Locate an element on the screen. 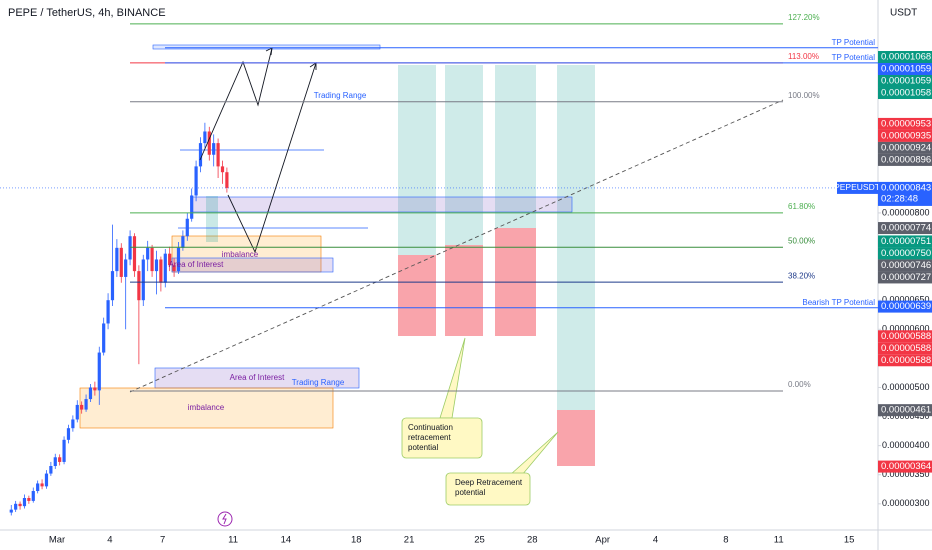 This screenshot has height=550, width=932. annotation: Trading Range is located at coordinates (318, 382).